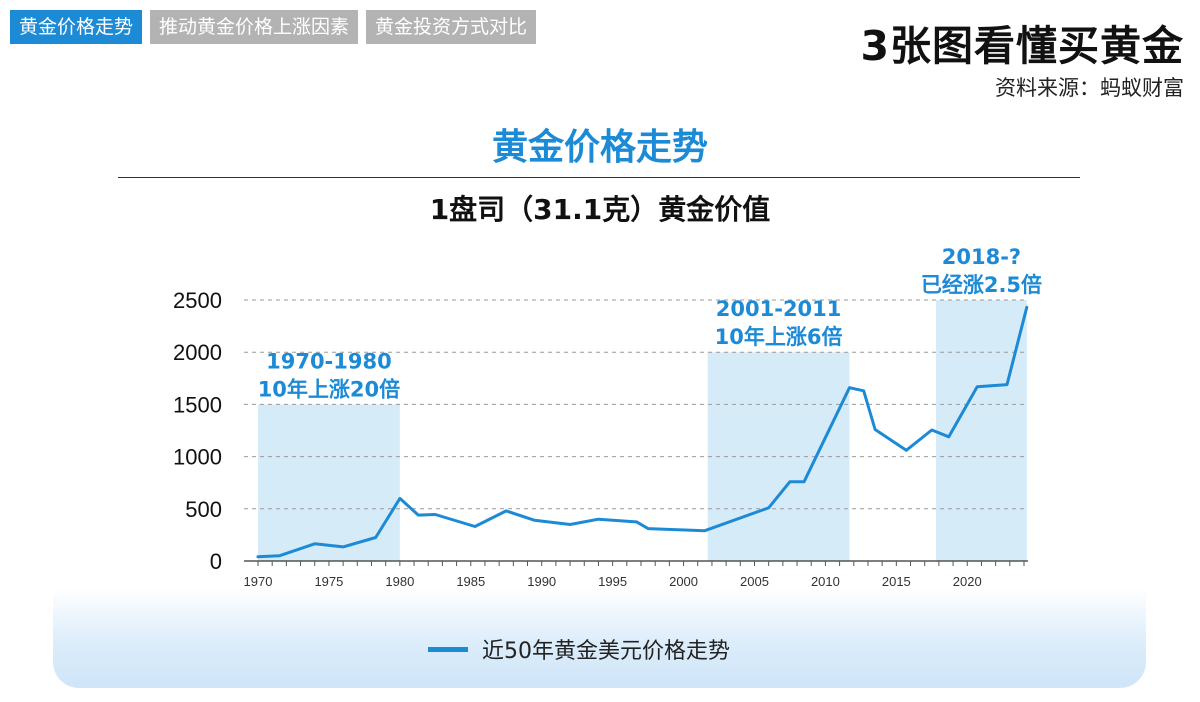 This screenshot has width=1200, height=702. Describe the element at coordinates (254, 27) in the screenshot. I see `tab-gold-rise-factors: 推动黄金价格上涨因素` at that location.